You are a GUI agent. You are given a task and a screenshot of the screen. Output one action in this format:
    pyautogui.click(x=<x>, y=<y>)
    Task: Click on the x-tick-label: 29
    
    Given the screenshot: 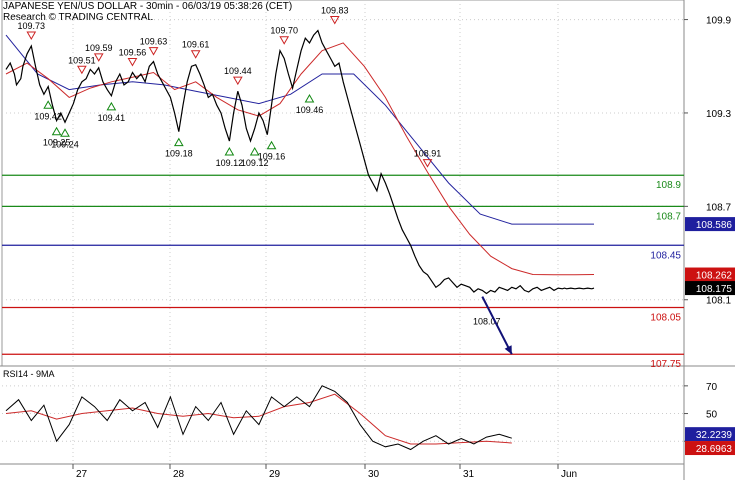 What is the action you would take?
    pyautogui.click(x=275, y=474)
    